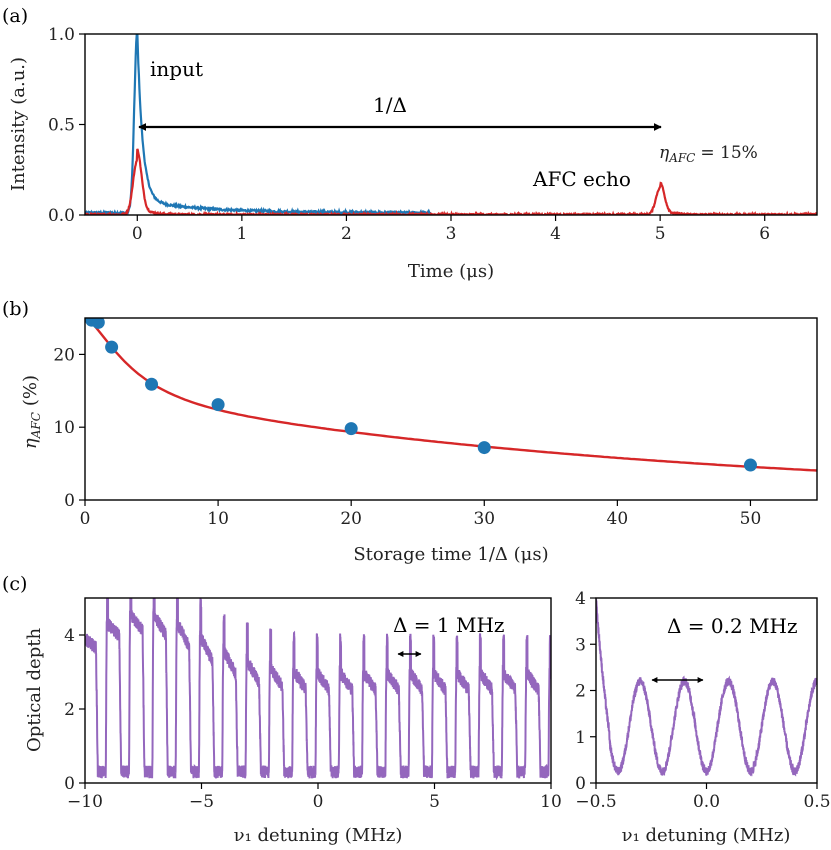  I want to click on comb-1mhz-trace, so click(318, 689).